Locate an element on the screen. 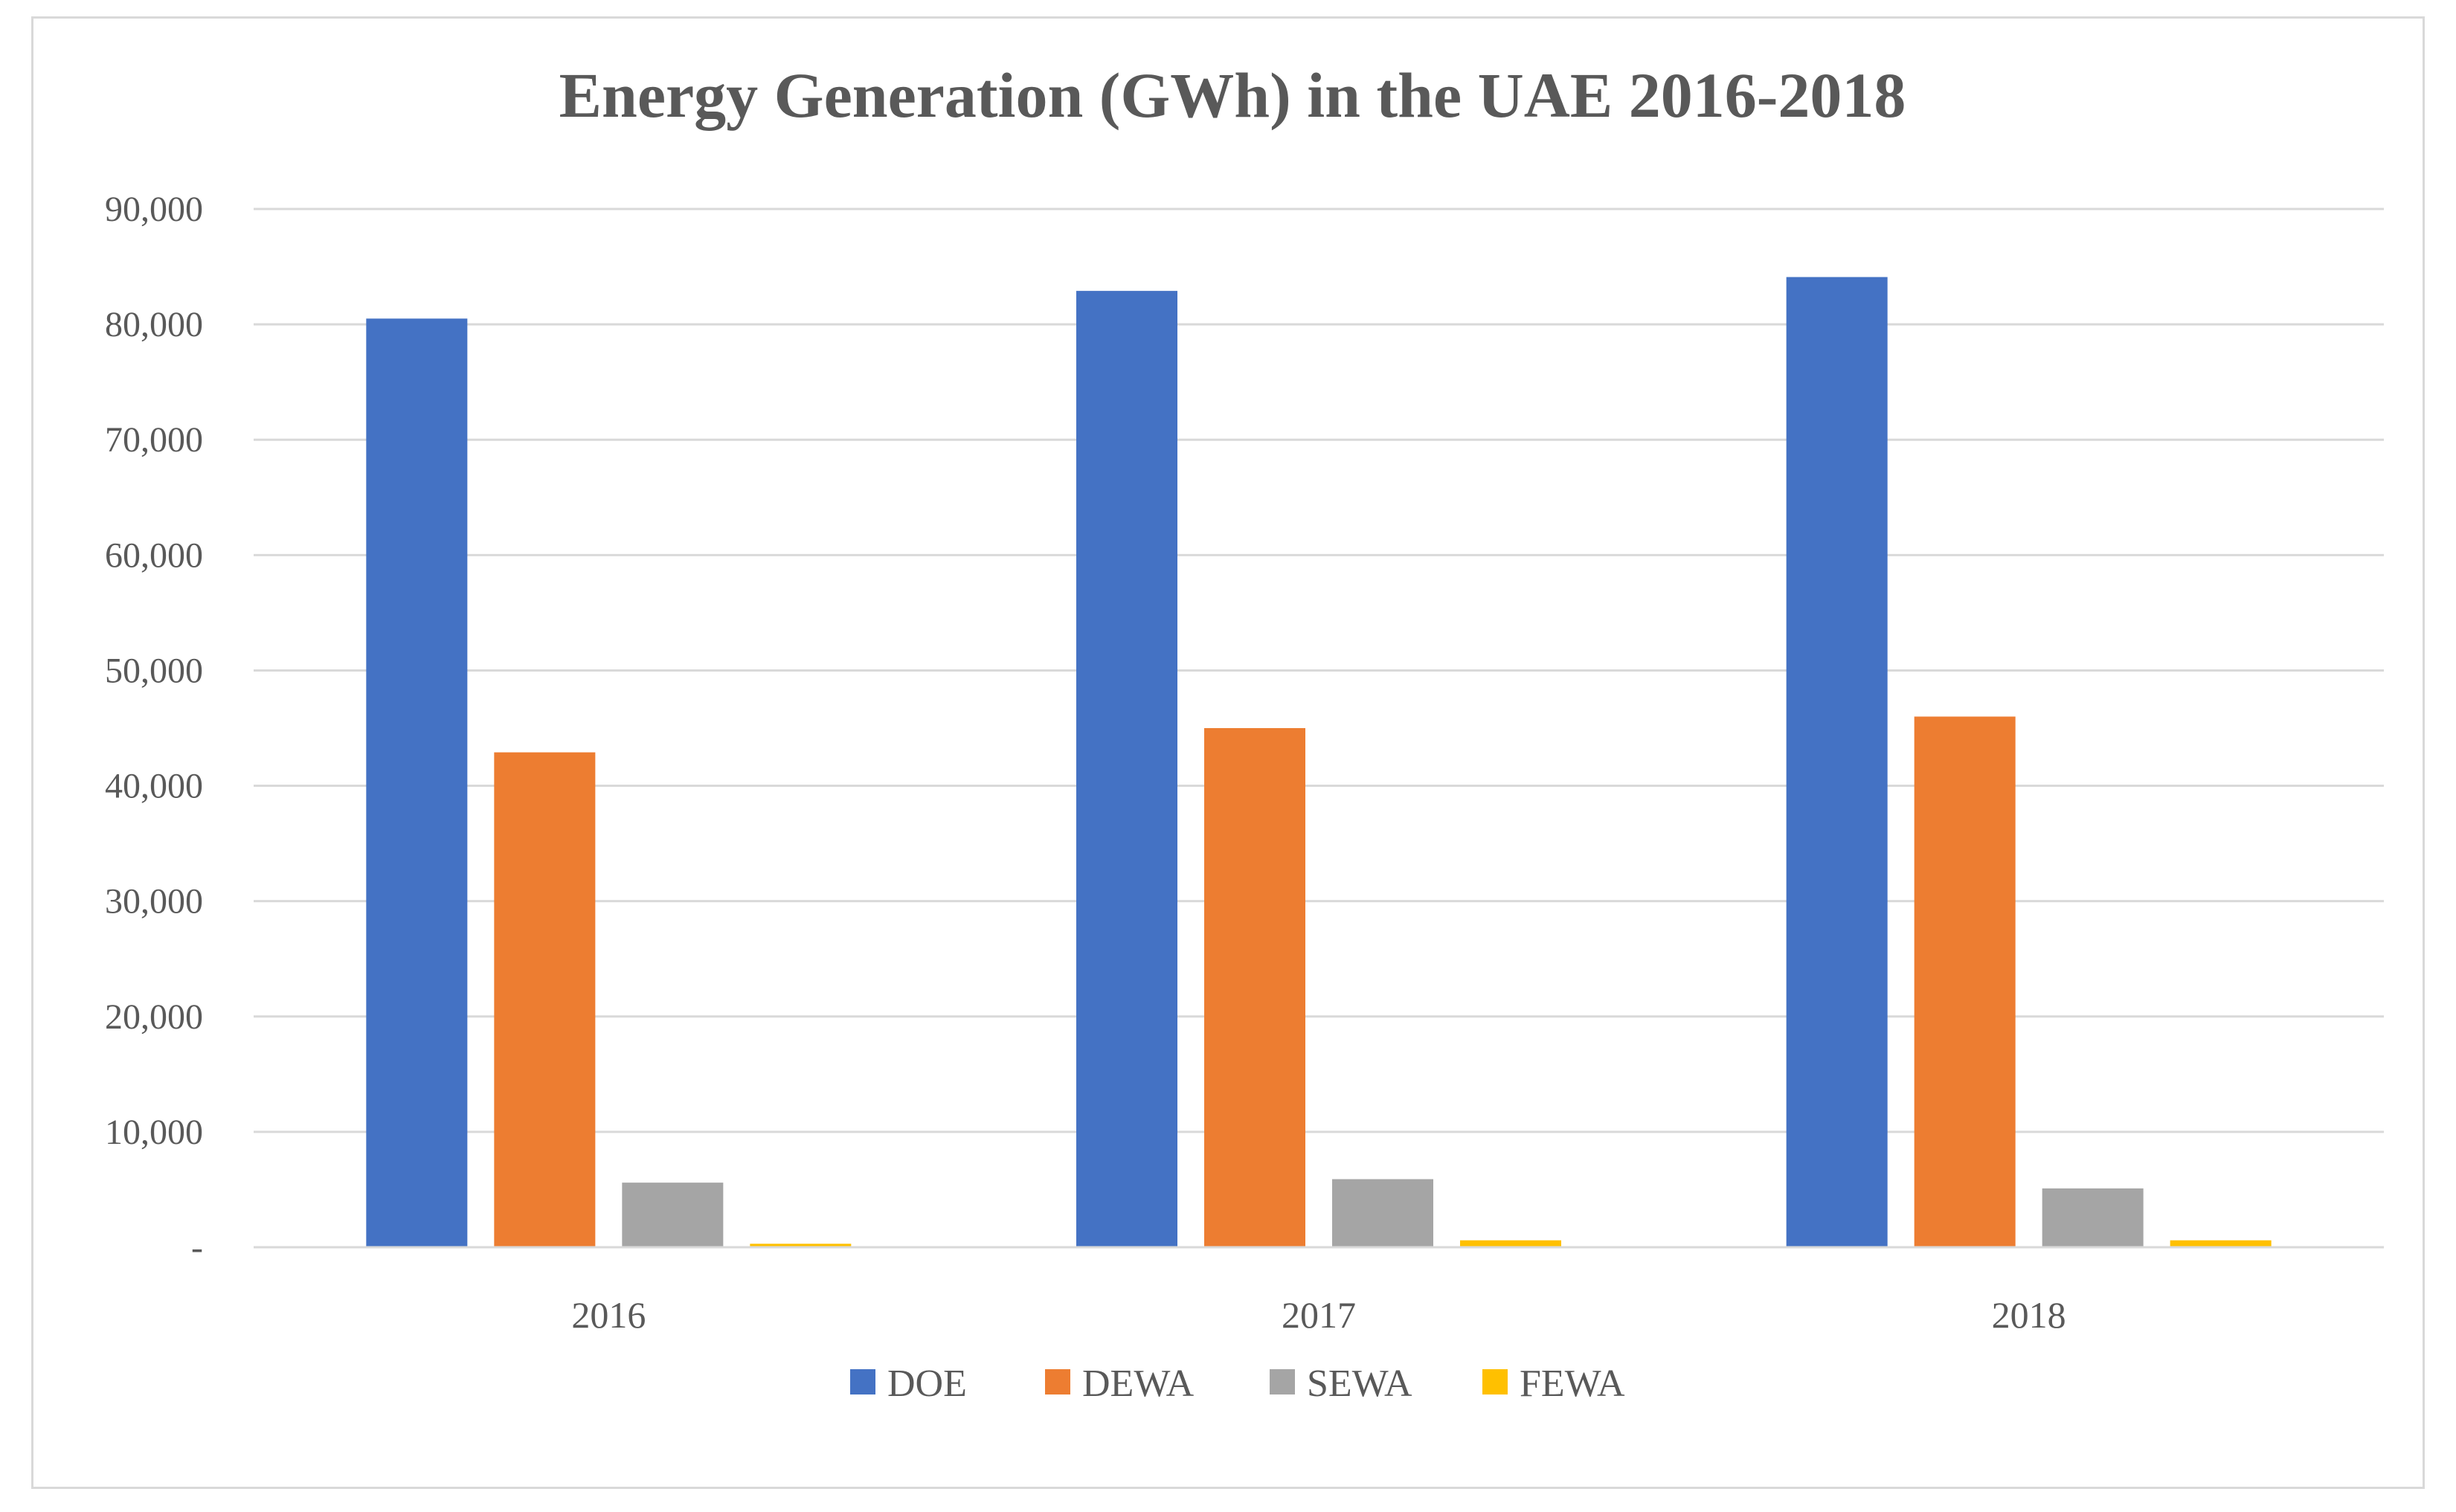 The image size is (2456, 1512). bar-sewa-2016 is located at coordinates (673, 1215).